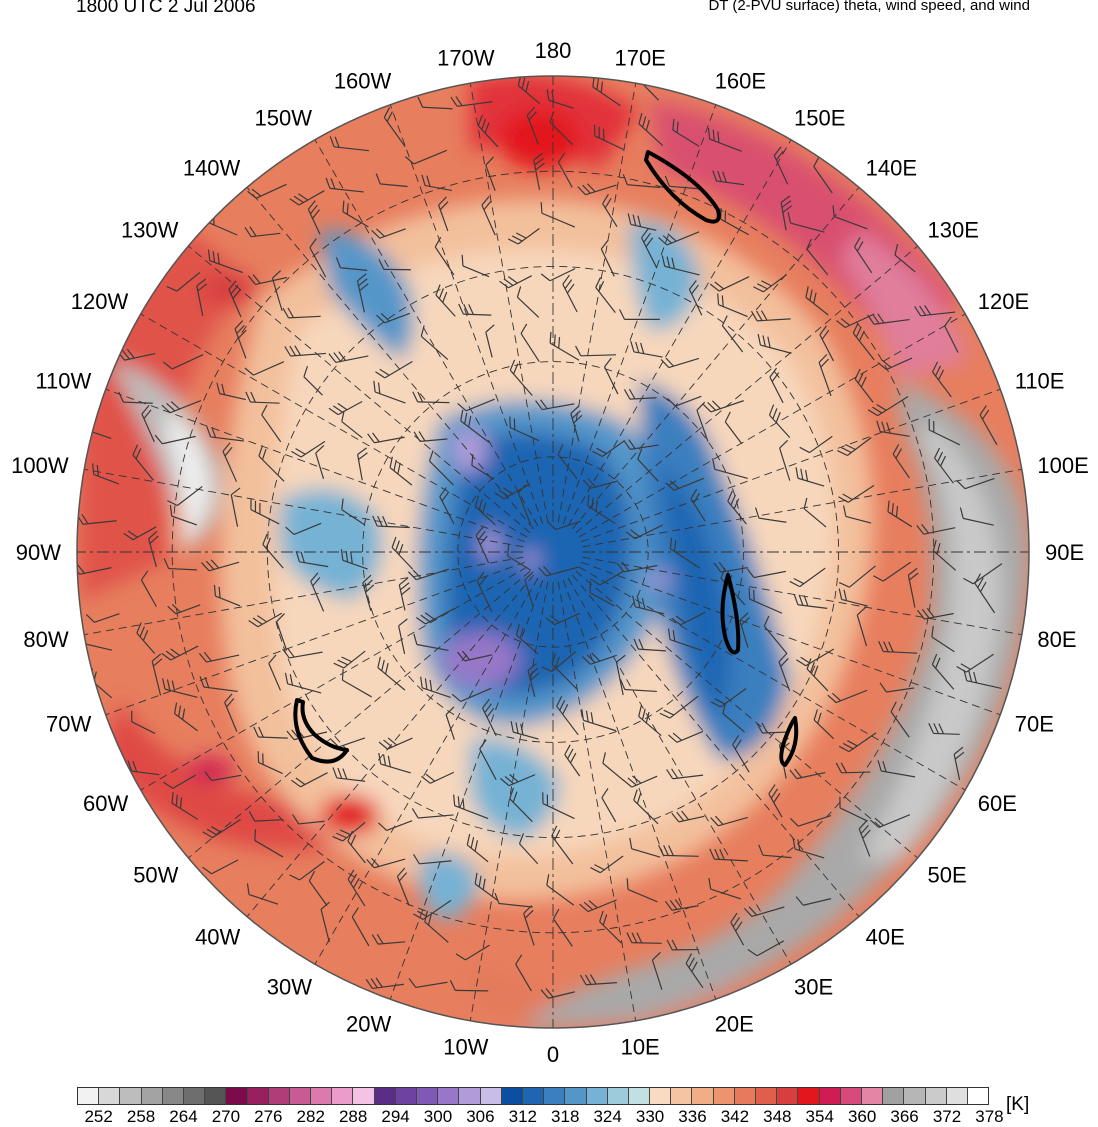 This screenshot has height=1127, width=1098. I want to click on colorbar-tick-label: 324, so click(607, 1117).